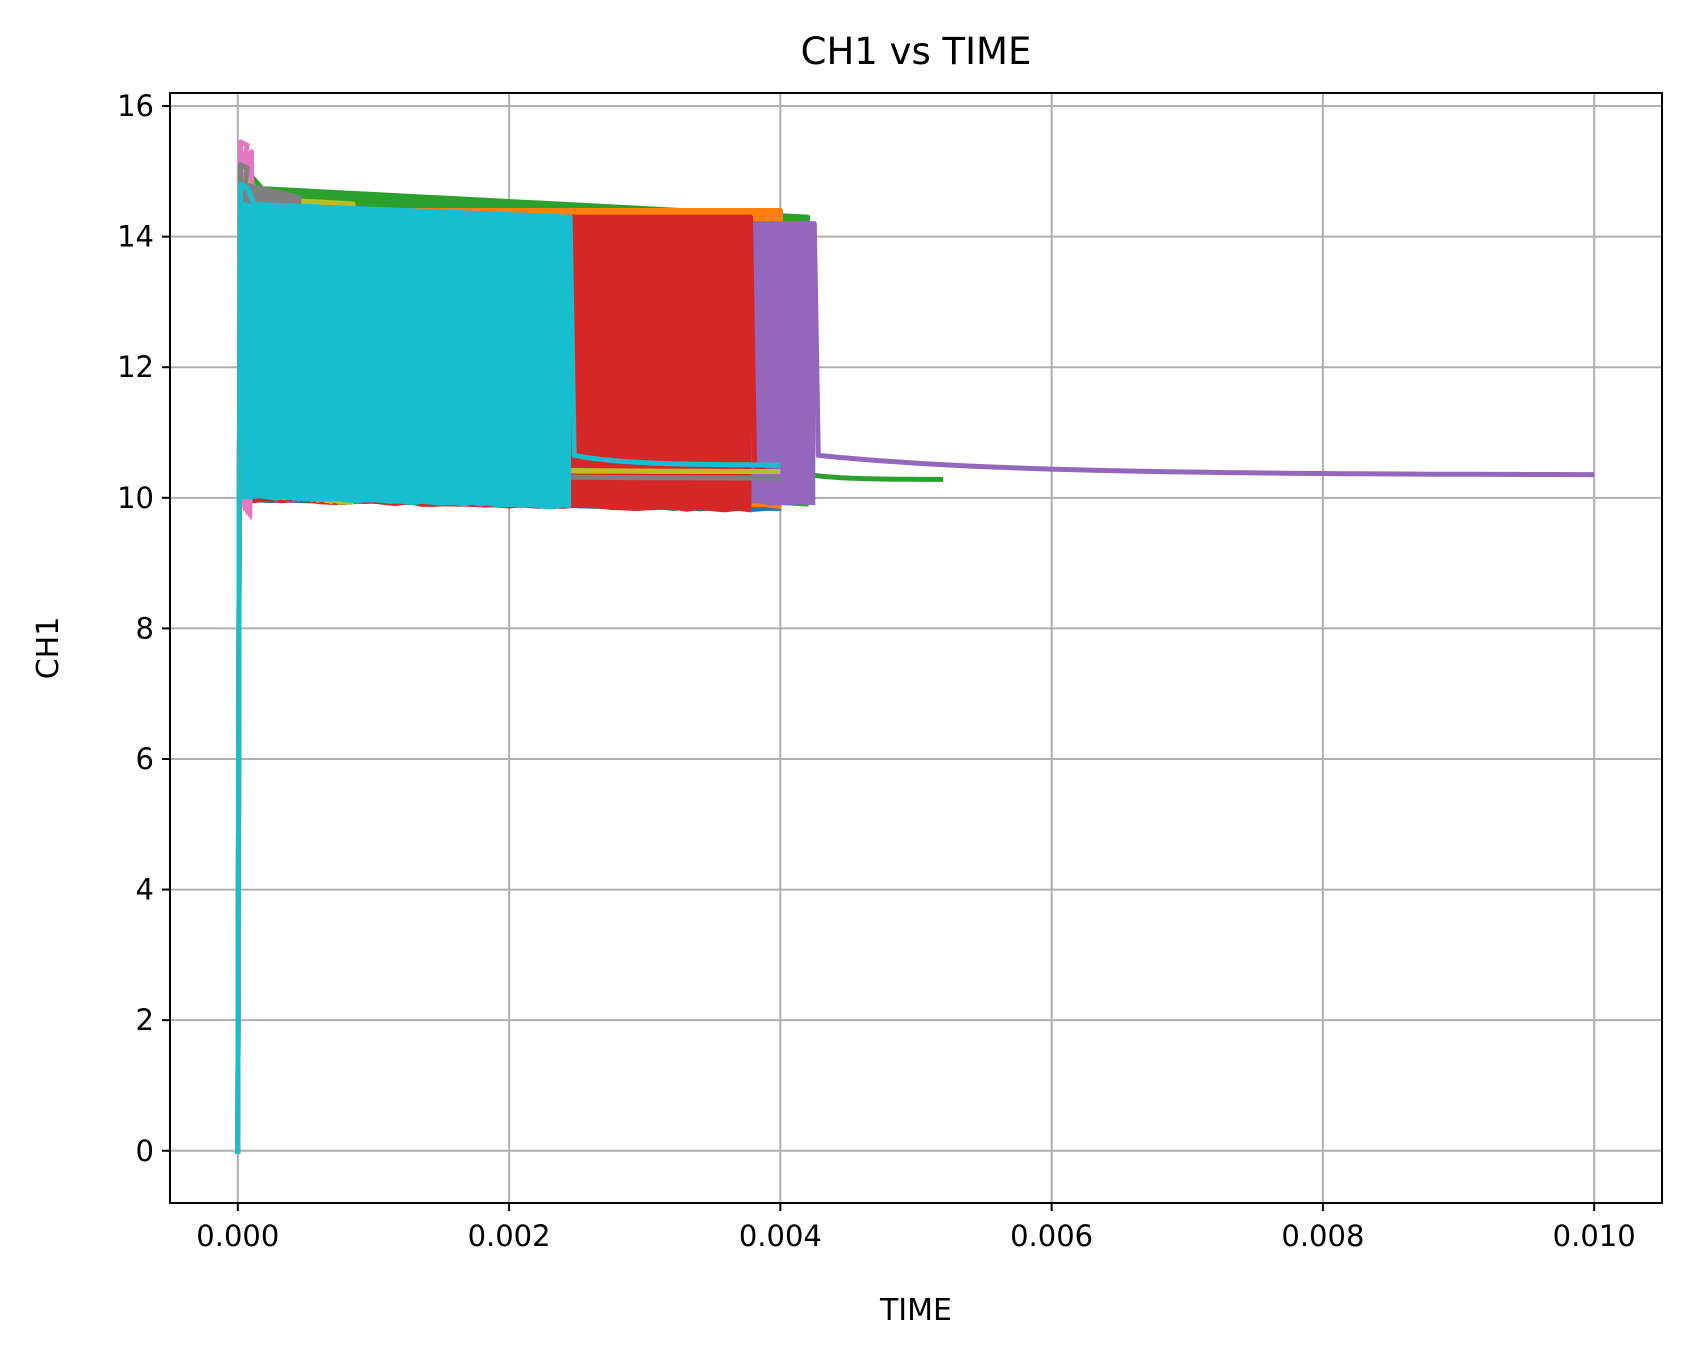 Image resolution: width=1686 pixels, height=1357 pixels. Describe the element at coordinates (135, 237) in the screenshot. I see `y-tick-label: 14` at that location.